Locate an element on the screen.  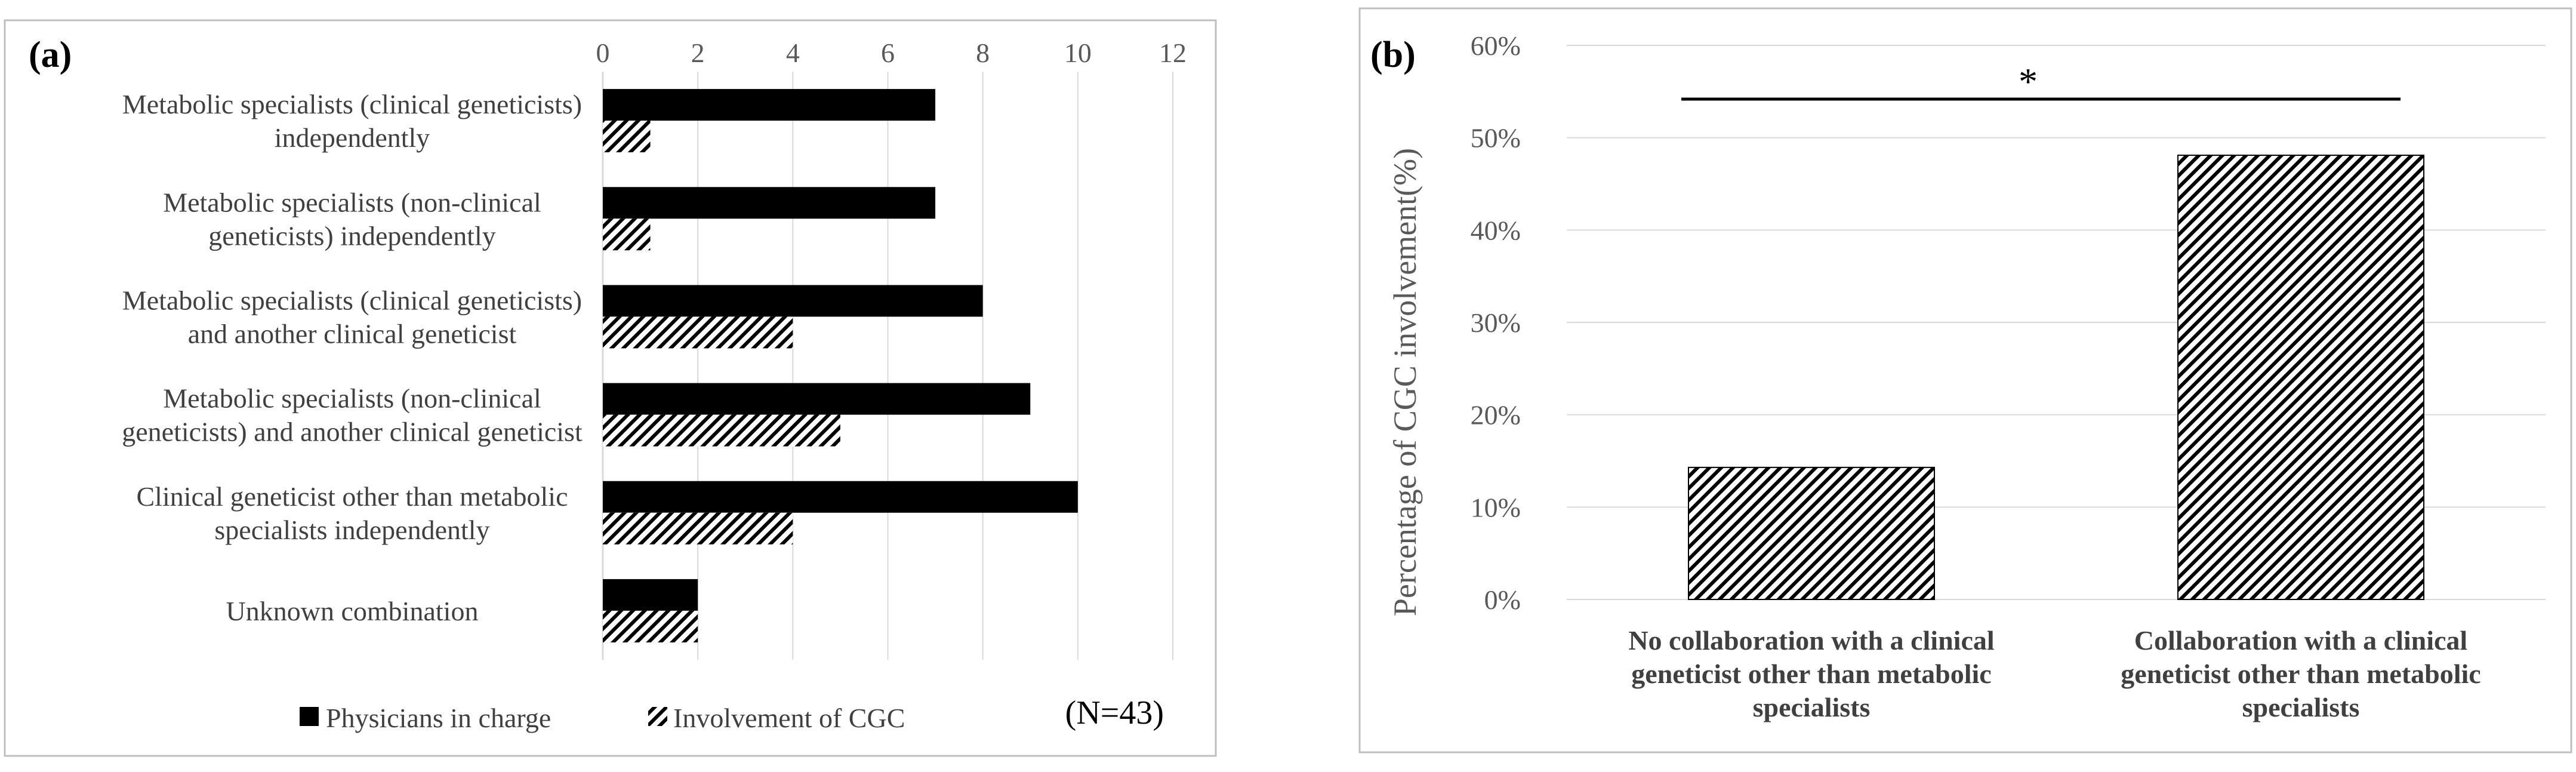
x-tick-label: 0 is located at coordinates (603, 53).